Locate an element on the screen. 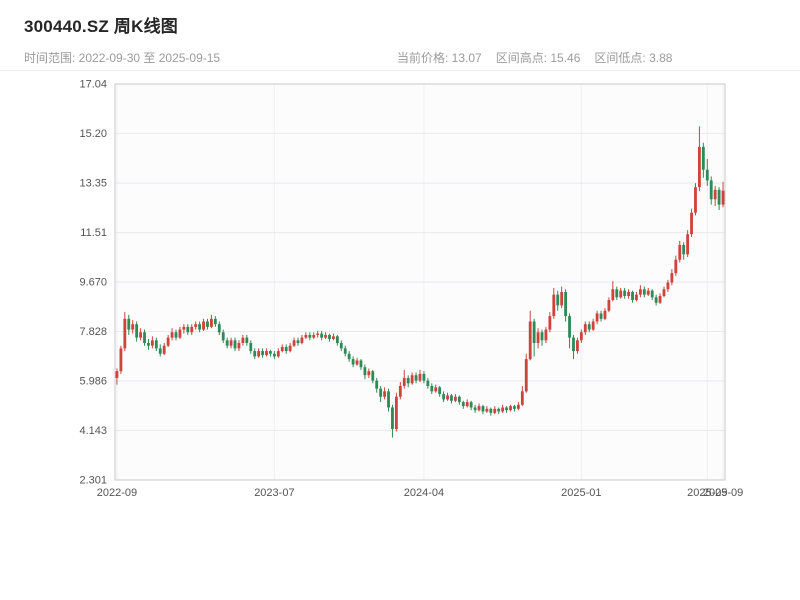 The image size is (800, 600). x-tick-label: 2025-01 is located at coordinates (581, 493).